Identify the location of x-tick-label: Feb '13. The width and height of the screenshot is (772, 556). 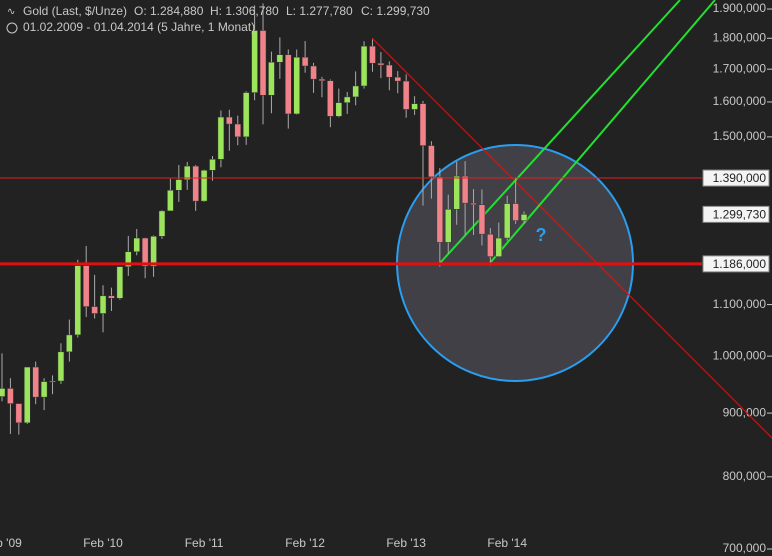
(406, 543).